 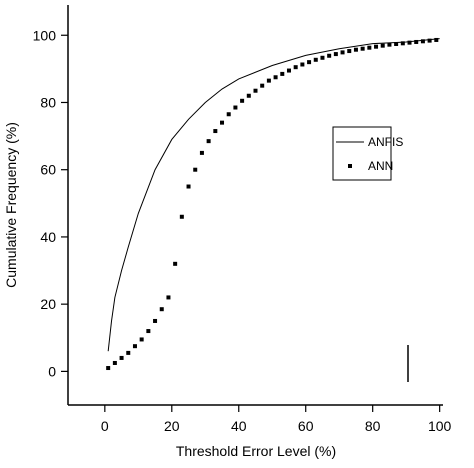 What do you see at coordinates (440, 426) in the screenshot?
I see `x-tick-label: 100` at bounding box center [440, 426].